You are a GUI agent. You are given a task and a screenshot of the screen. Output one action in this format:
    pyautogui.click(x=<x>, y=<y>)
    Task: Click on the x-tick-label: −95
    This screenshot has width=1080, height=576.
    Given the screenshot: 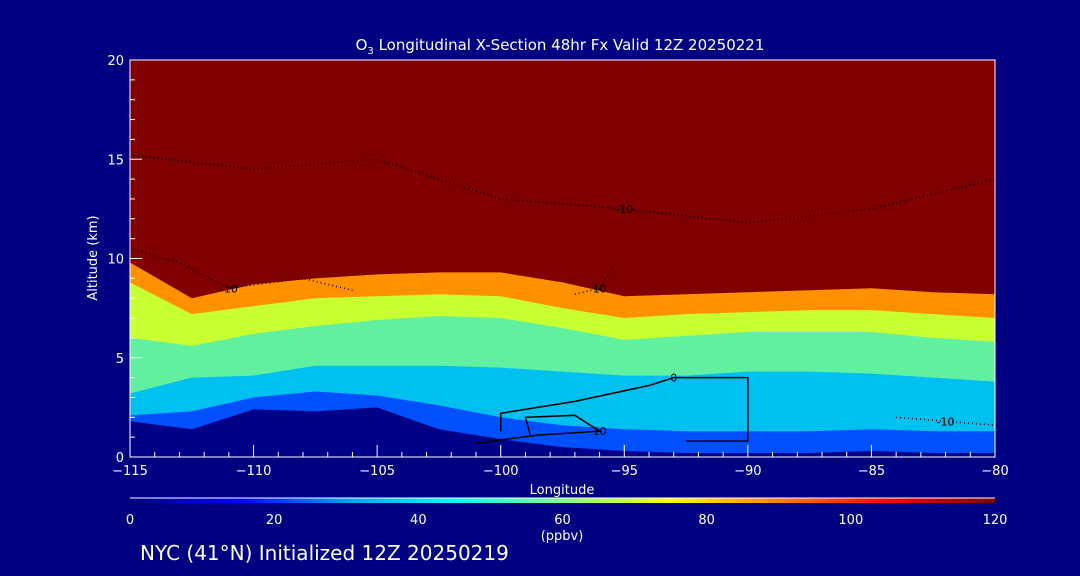 What is the action you would take?
    pyautogui.click(x=624, y=471)
    